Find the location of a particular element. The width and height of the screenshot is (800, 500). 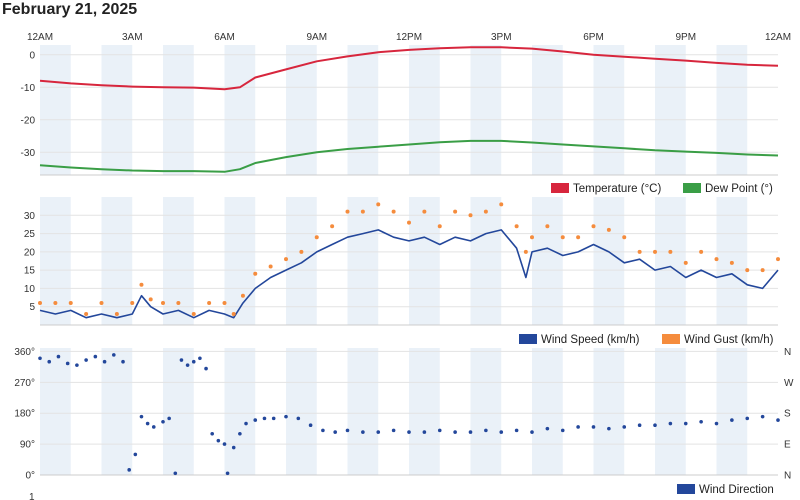

temperature-legend: Temperature (°C) Dew Point (°) is located at coordinates (662, 189).